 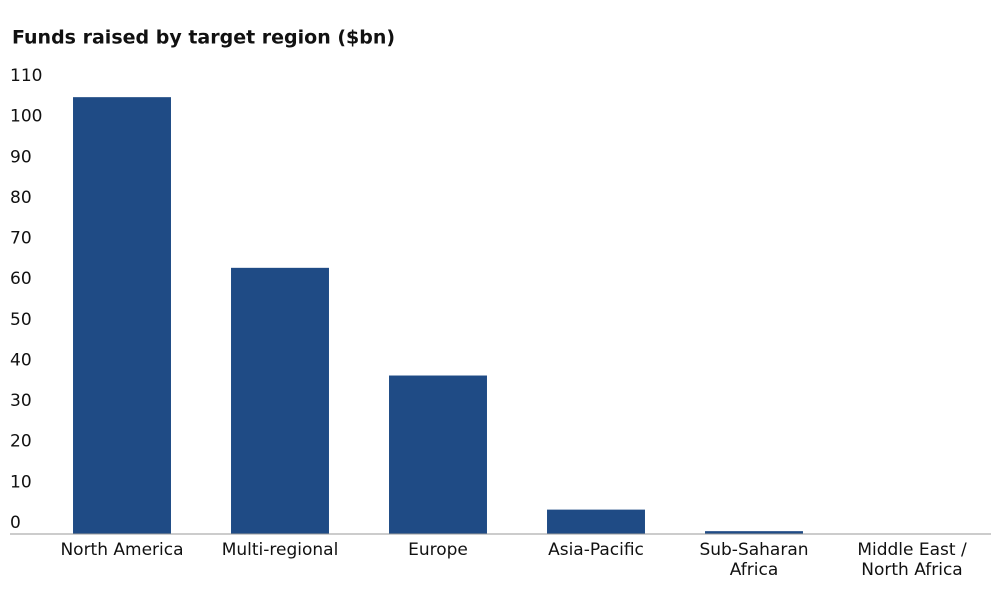 I want to click on x-tick-label: Asia-Pacific, so click(x=596, y=550).